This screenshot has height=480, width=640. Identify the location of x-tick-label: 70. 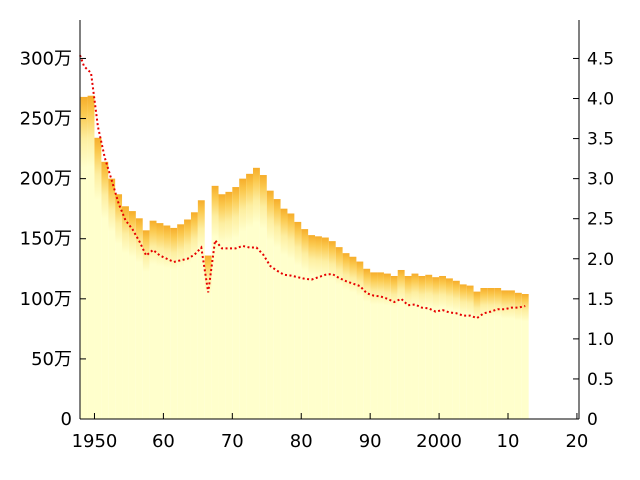
(232, 441).